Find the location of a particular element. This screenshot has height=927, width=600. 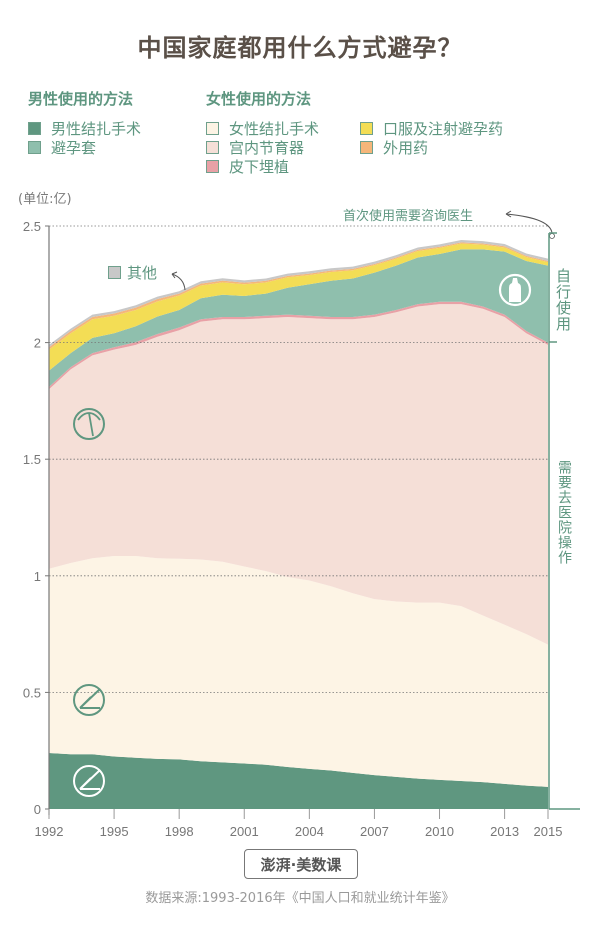

x-tick-label: 1998 is located at coordinates (179, 831).